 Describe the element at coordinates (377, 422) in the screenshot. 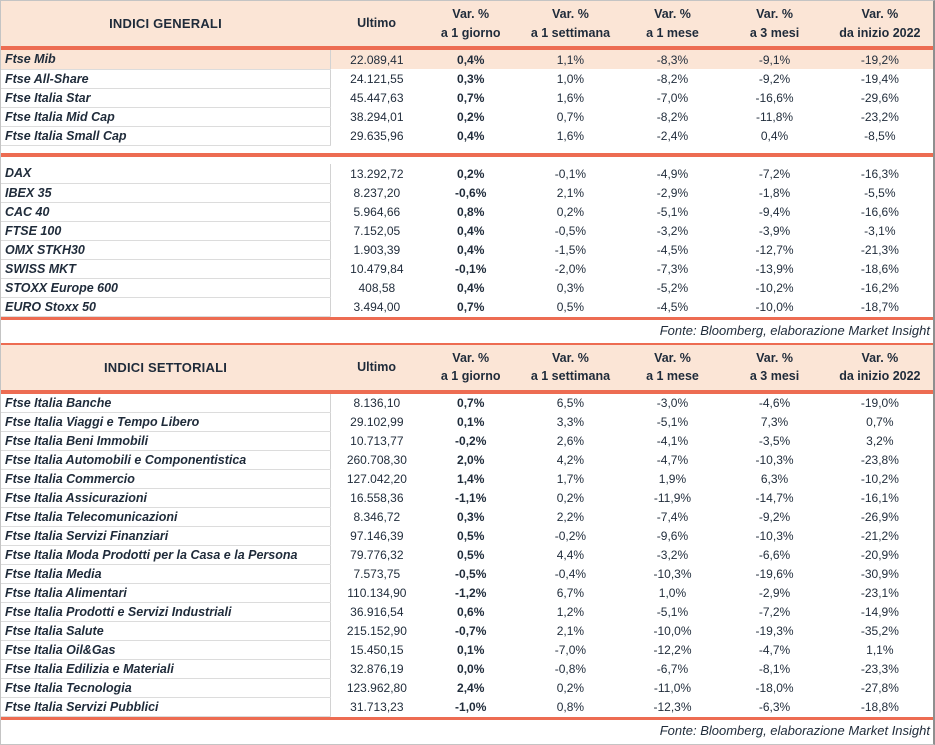

I see `ultimo-value: 29.102,99` at that location.